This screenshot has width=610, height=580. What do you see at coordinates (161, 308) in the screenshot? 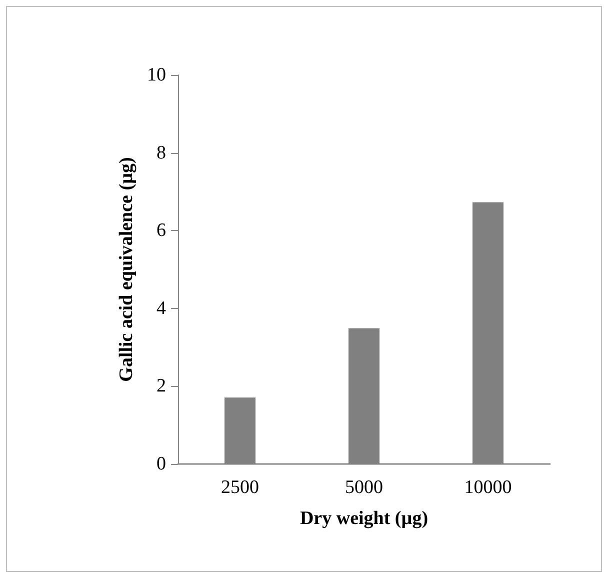
I see `y-tick-label: 4` at bounding box center [161, 308].